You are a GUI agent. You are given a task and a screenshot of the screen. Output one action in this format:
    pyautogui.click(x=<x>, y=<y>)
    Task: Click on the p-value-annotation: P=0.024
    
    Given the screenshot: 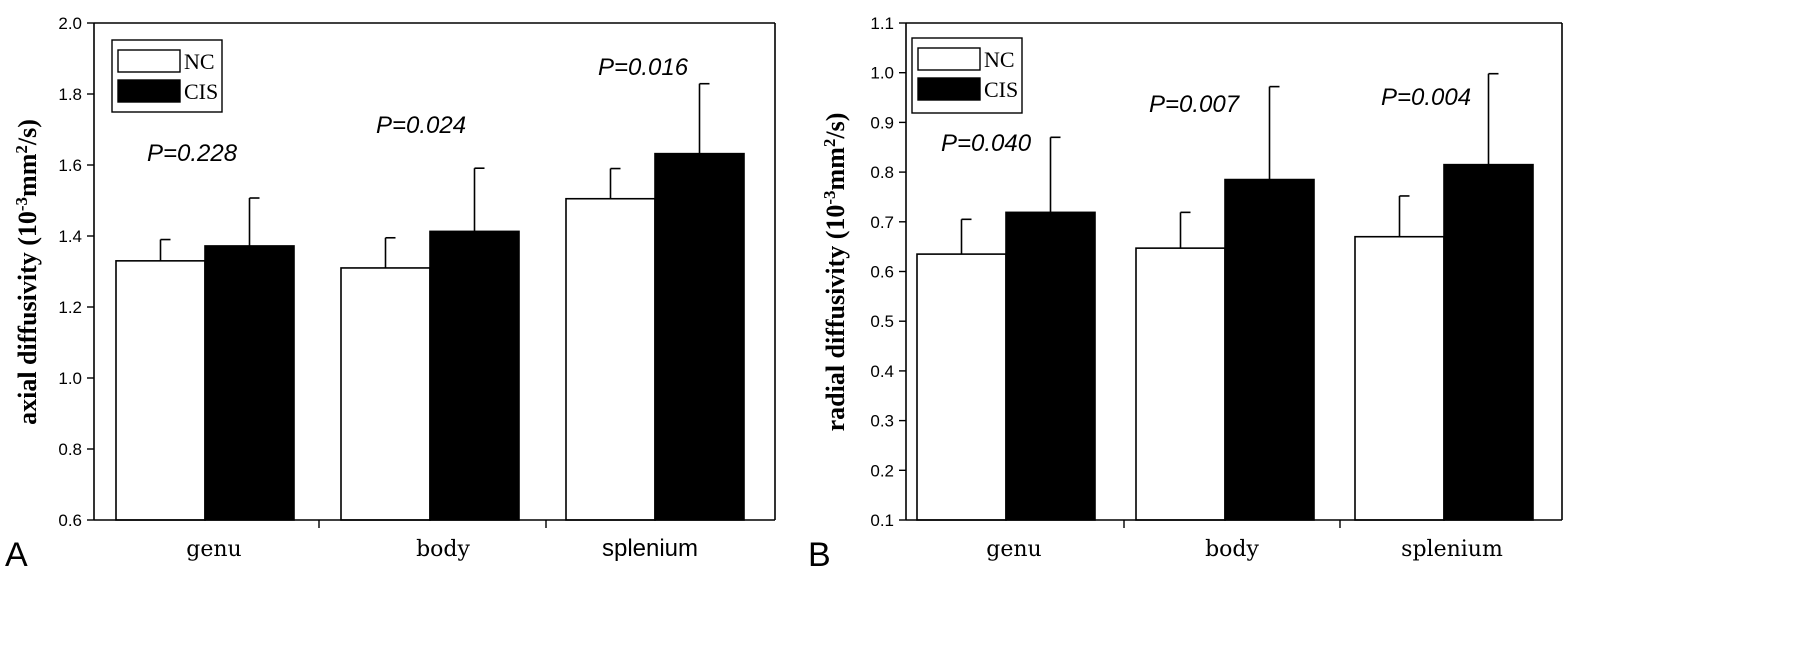 What is the action you would take?
    pyautogui.click(x=421, y=125)
    